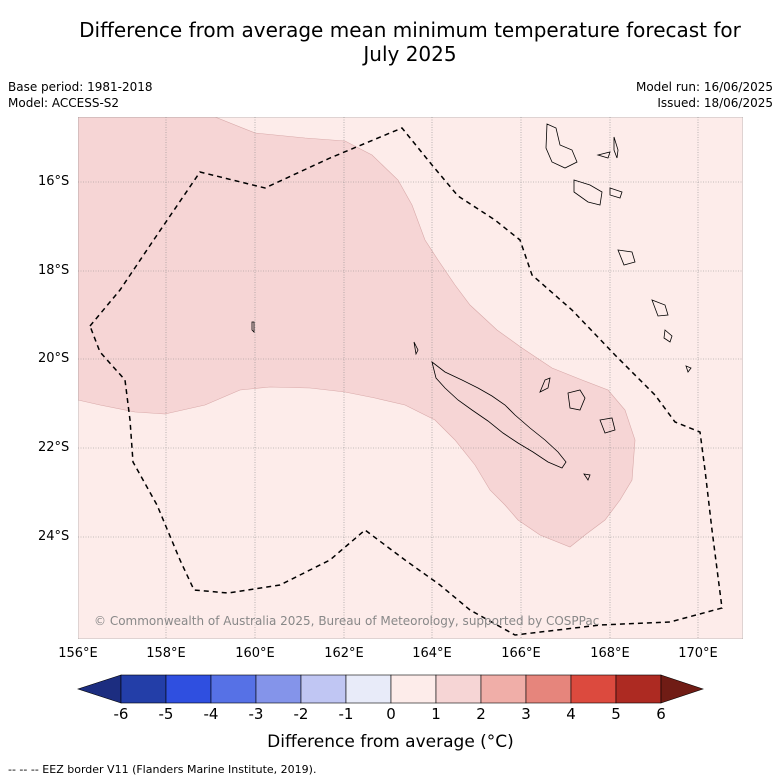  Describe the element at coordinates (660, 308) in the screenshot. I see `vanuatu-erromango` at that location.